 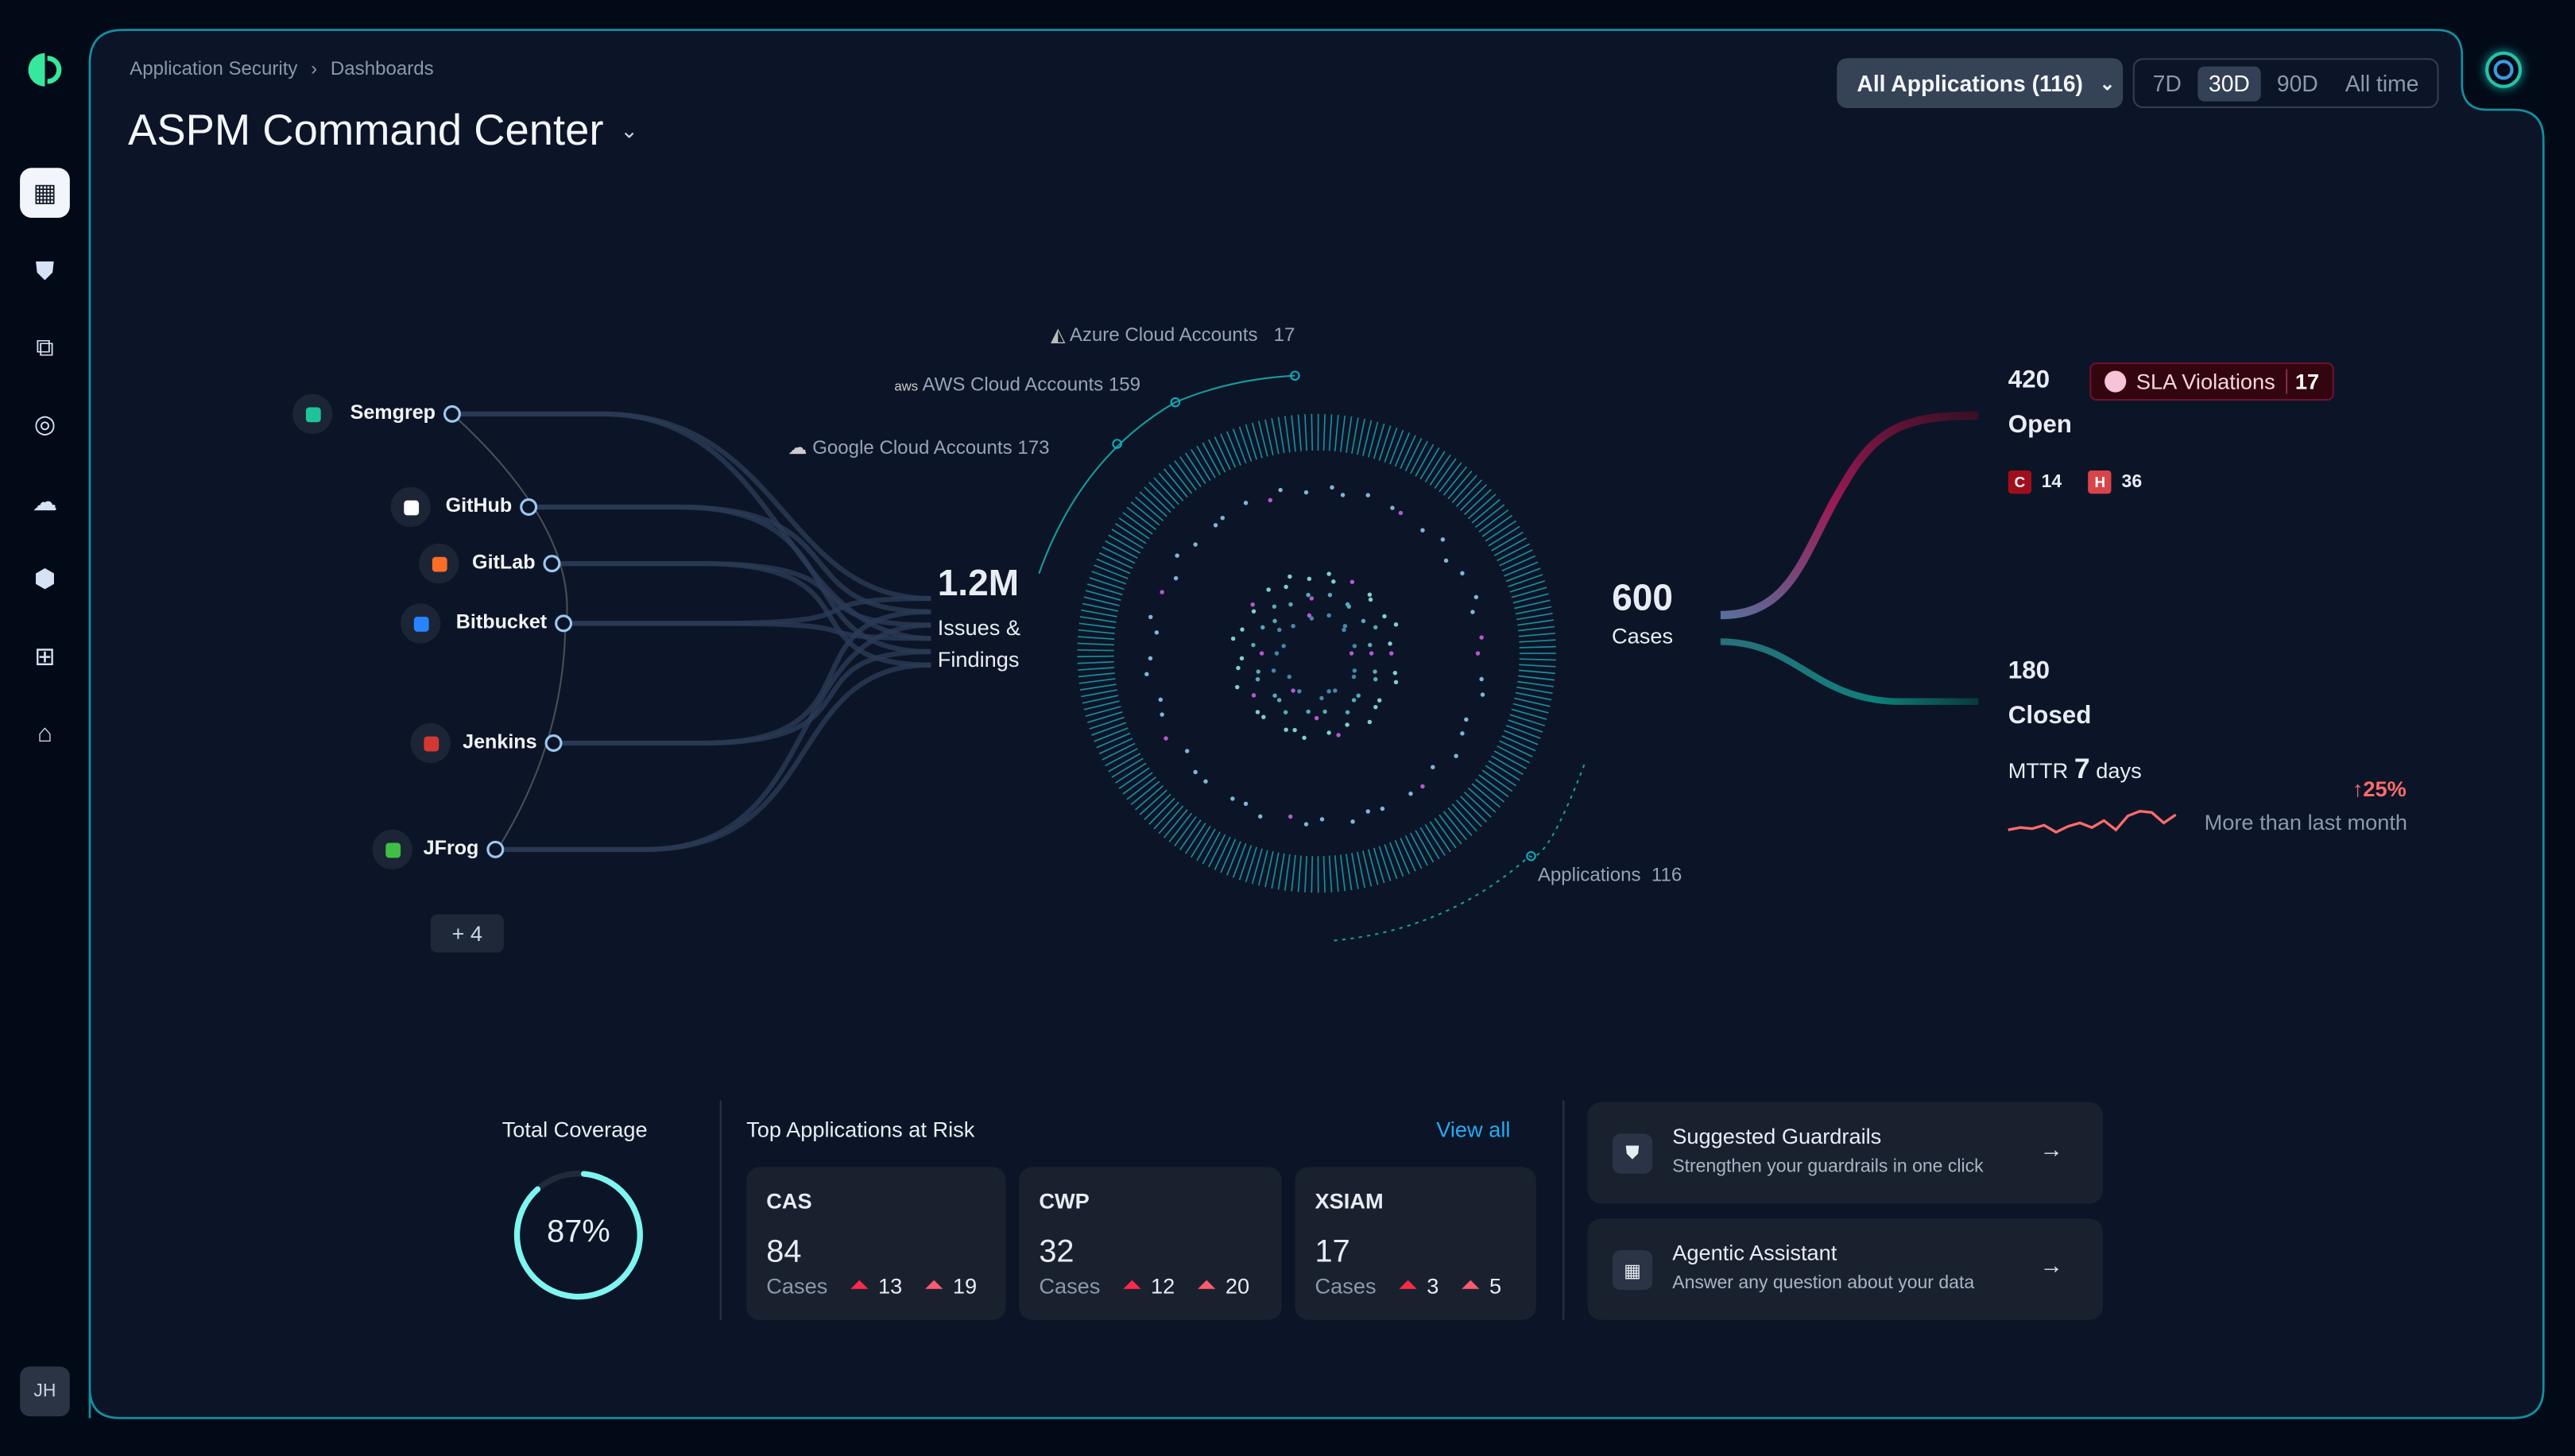 I want to click on sidebar-item-security: ⛊, so click(x=45, y=271).